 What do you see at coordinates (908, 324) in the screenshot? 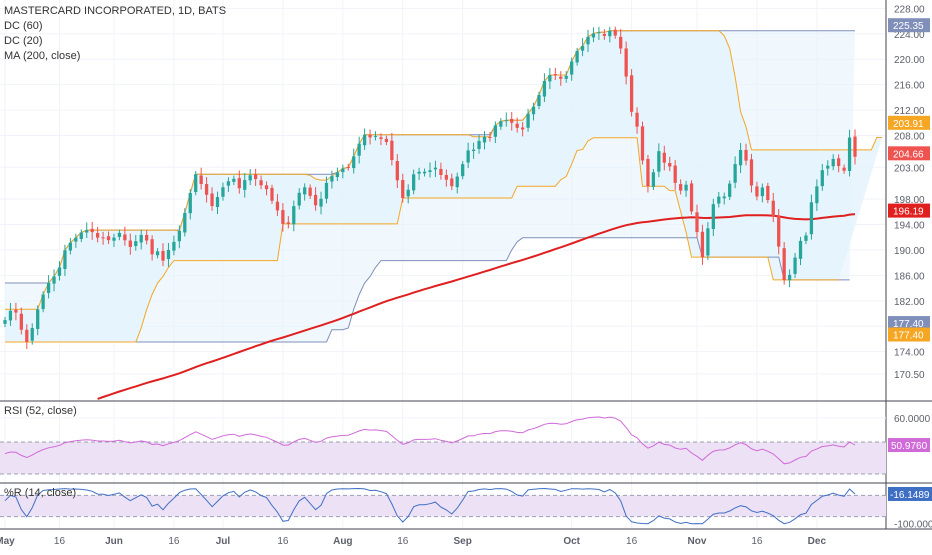
I see `price-badge-label: 177.40` at bounding box center [908, 324].